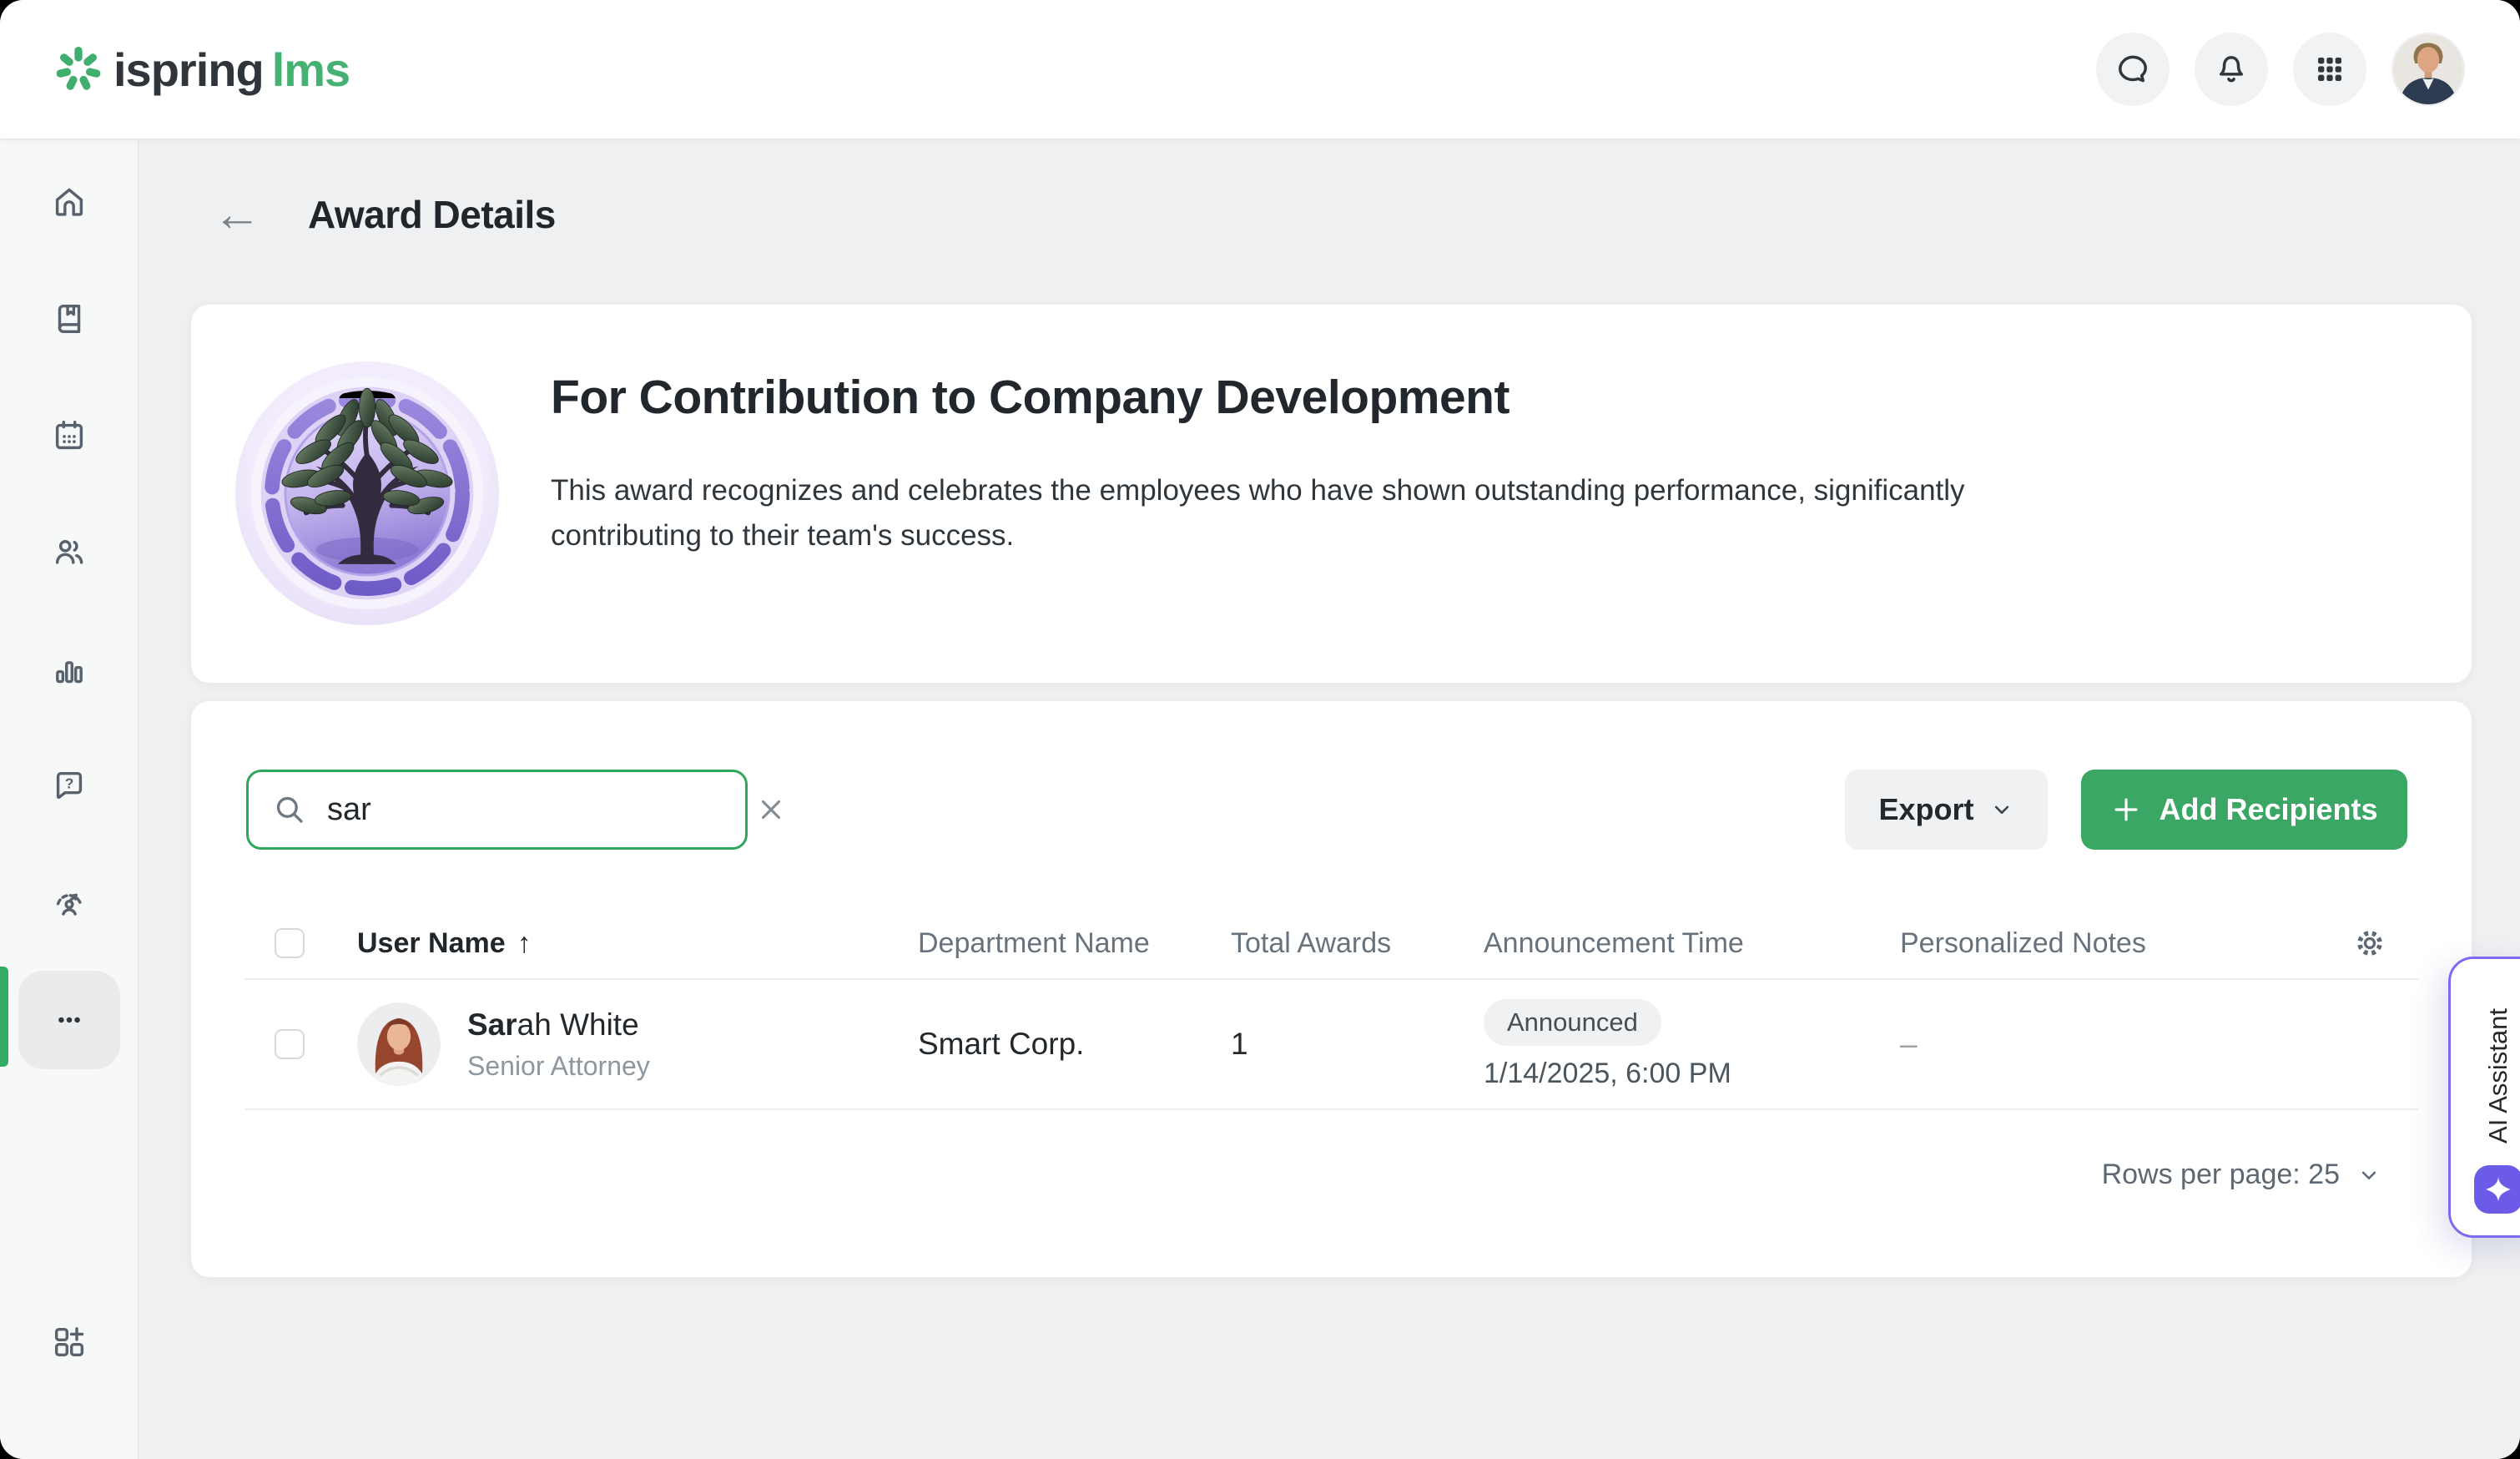  What do you see at coordinates (432, 215) in the screenshot?
I see `page-title: Award Details` at bounding box center [432, 215].